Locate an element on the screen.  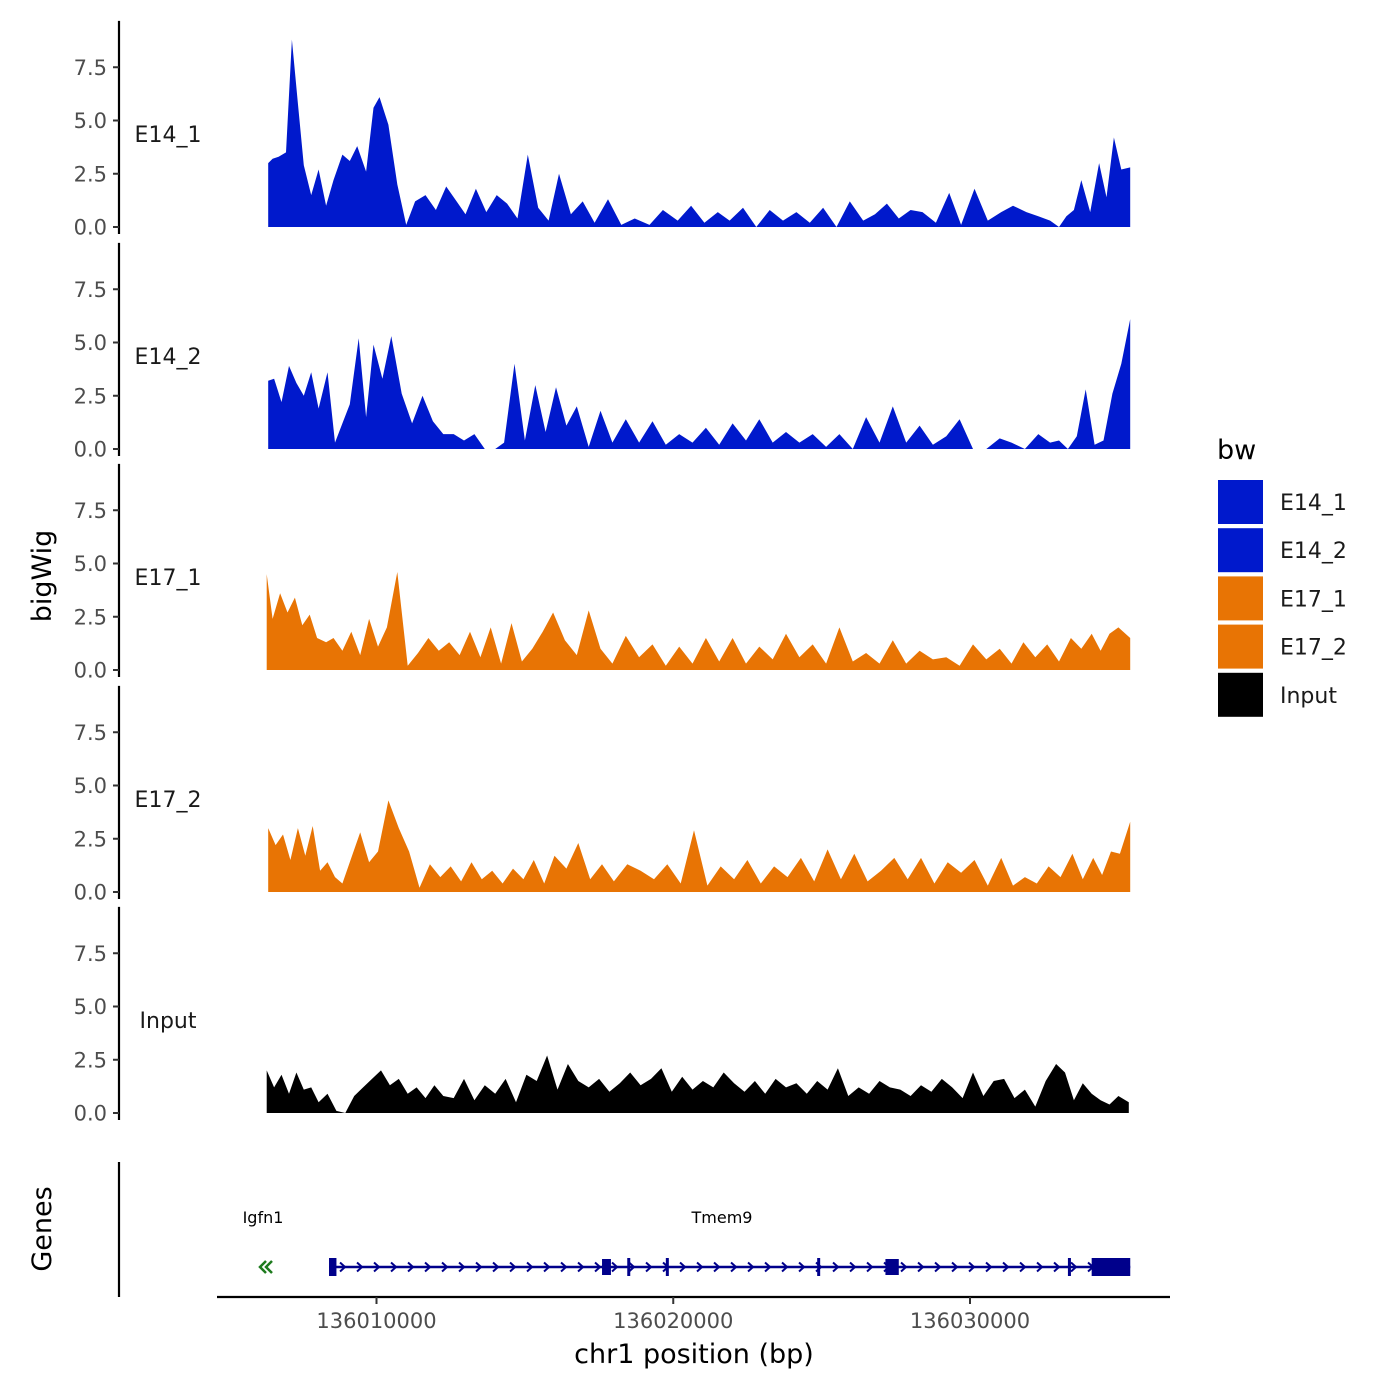
legend-title: bw is located at coordinates (1236, 450).